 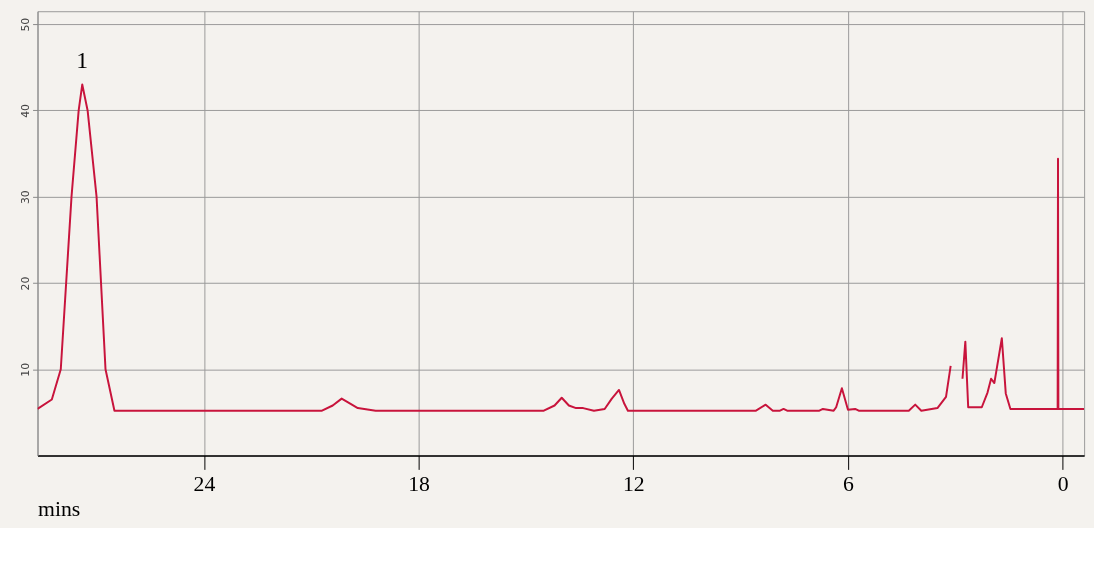 What do you see at coordinates (204, 483) in the screenshot?
I see `x-tick-label: 24` at bounding box center [204, 483].